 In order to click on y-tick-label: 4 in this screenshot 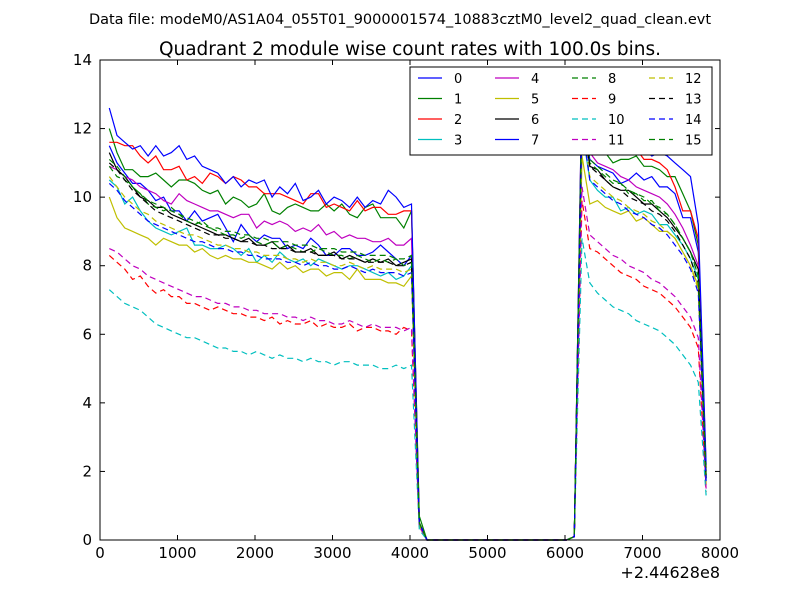, I will do `click(87, 403)`.